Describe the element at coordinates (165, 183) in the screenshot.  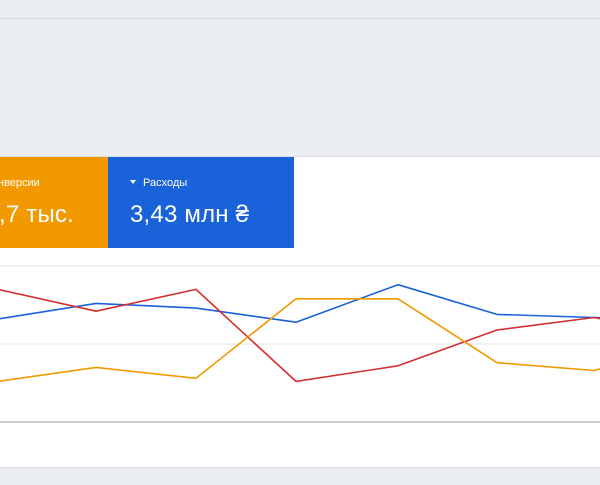
I see `cost-metric-label: Расходы` at that location.